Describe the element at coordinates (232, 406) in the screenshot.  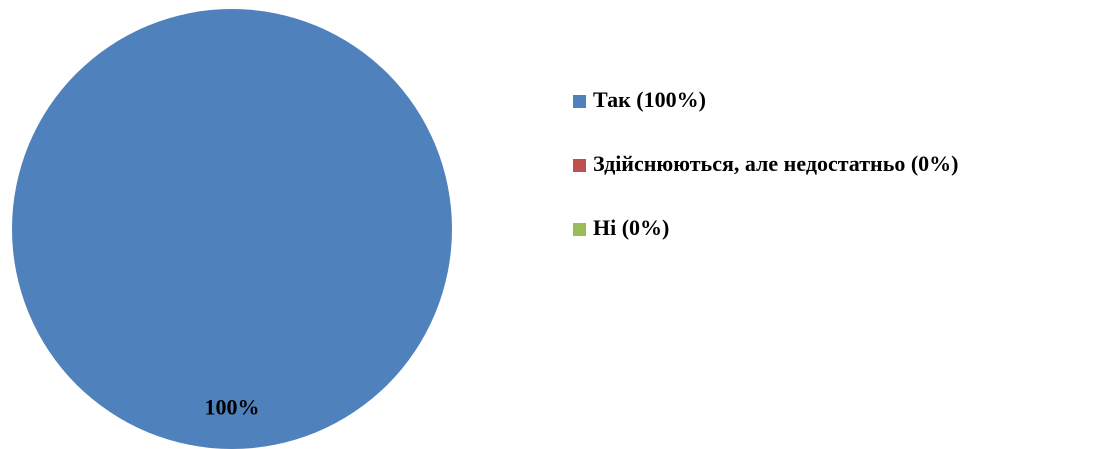
I see `data-label: 100%` at that location.